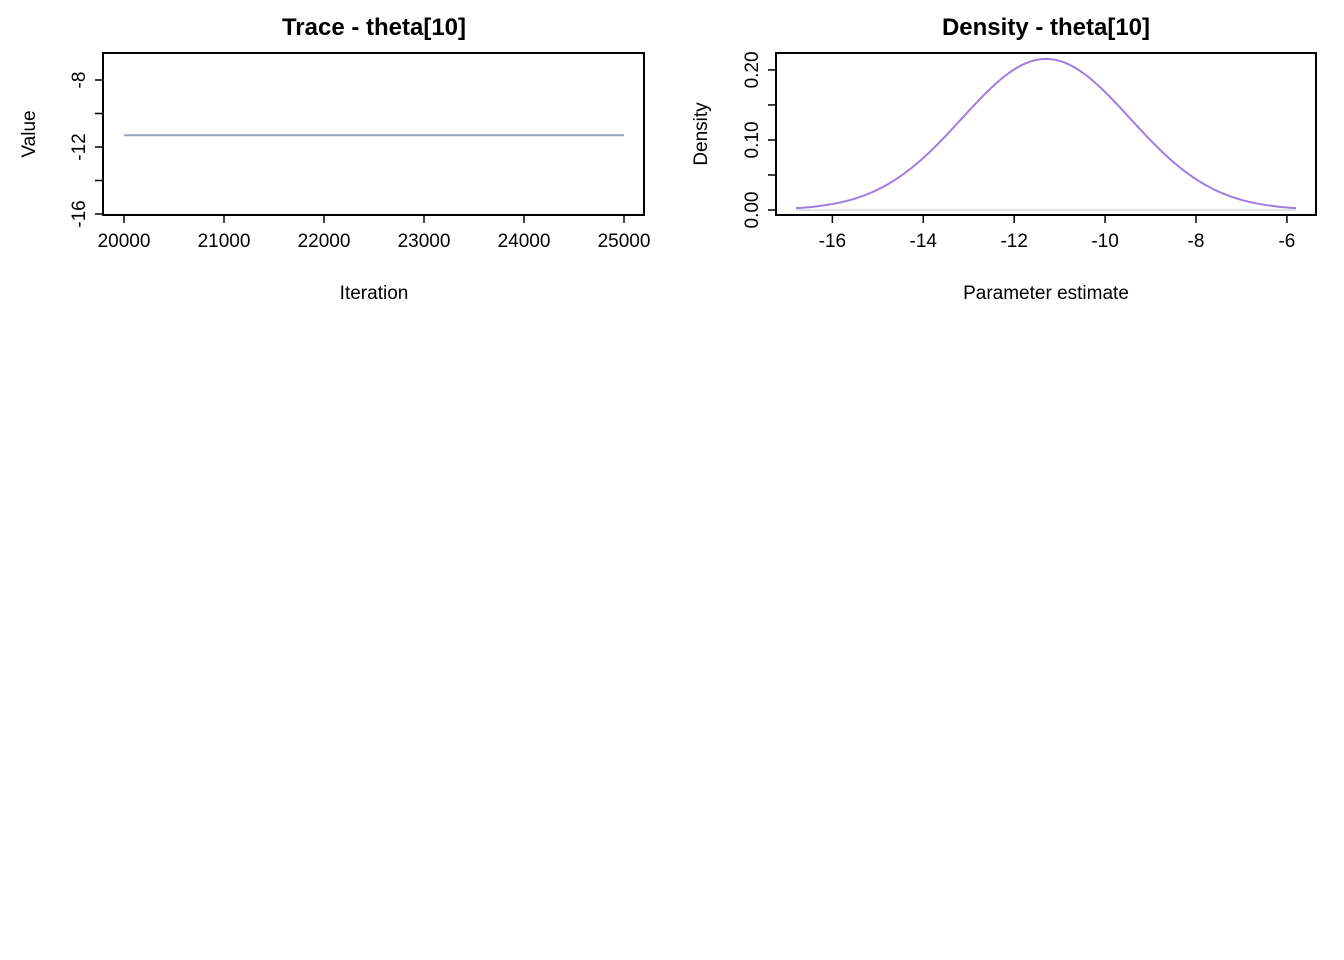 Image resolution: width=1344 pixels, height=960 pixels. Describe the element at coordinates (752, 139) in the screenshot. I see `density-y-tick-label: 0.10` at that location.